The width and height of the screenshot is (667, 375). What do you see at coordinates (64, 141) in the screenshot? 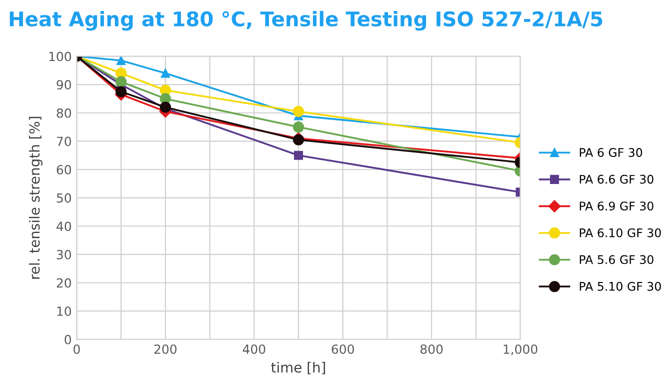
I see `y-tick-label: 70` at bounding box center [64, 141].